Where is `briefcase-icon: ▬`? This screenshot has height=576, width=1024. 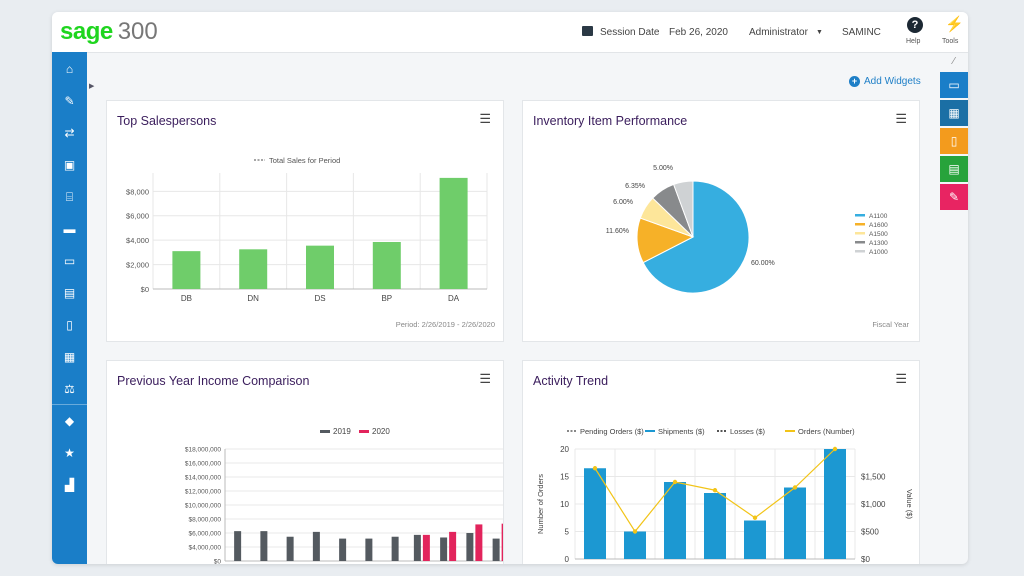
briefcase-icon: ▬ is located at coordinates (69, 229).